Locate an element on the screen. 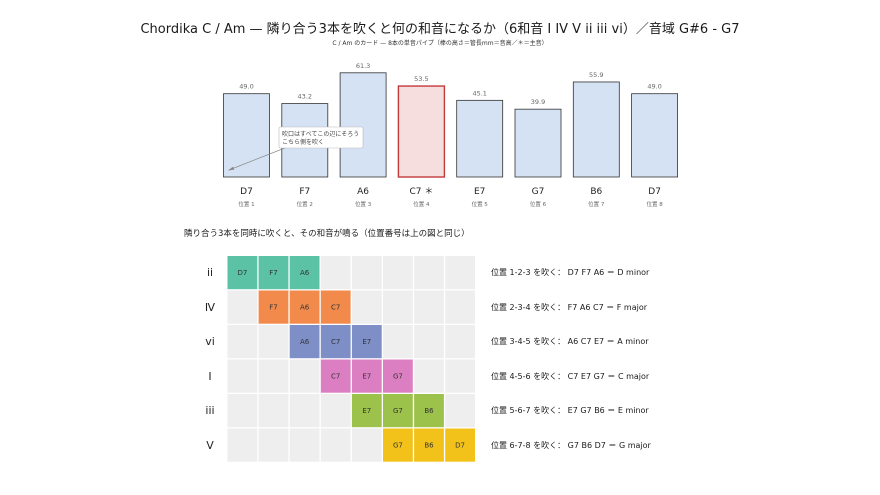  chord-cell-note: B6 is located at coordinates (429, 411).